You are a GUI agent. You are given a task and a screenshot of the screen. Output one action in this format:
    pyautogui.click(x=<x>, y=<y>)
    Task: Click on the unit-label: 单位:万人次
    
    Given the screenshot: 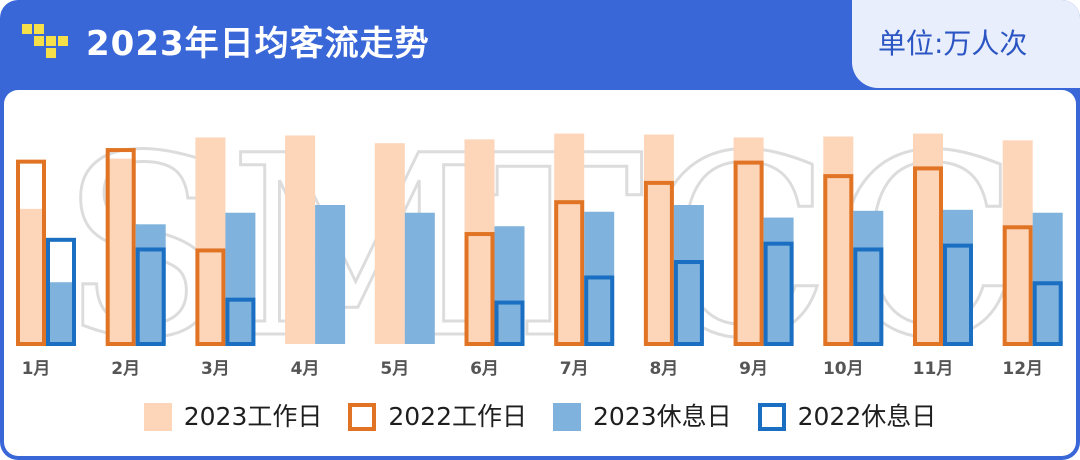 What is the action you would take?
    pyautogui.click(x=953, y=43)
    